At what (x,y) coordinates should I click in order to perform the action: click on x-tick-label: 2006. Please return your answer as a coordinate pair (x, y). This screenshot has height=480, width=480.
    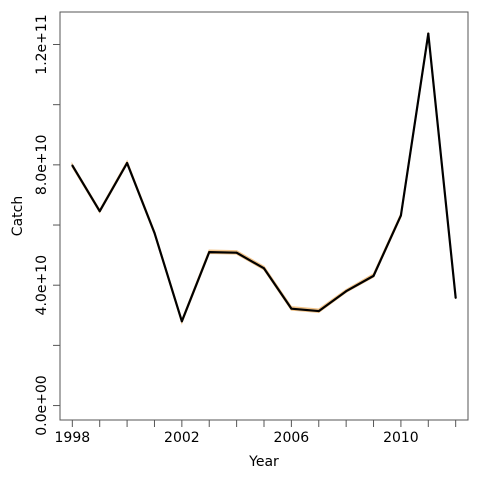
    Looking at the image, I should click on (292, 438).